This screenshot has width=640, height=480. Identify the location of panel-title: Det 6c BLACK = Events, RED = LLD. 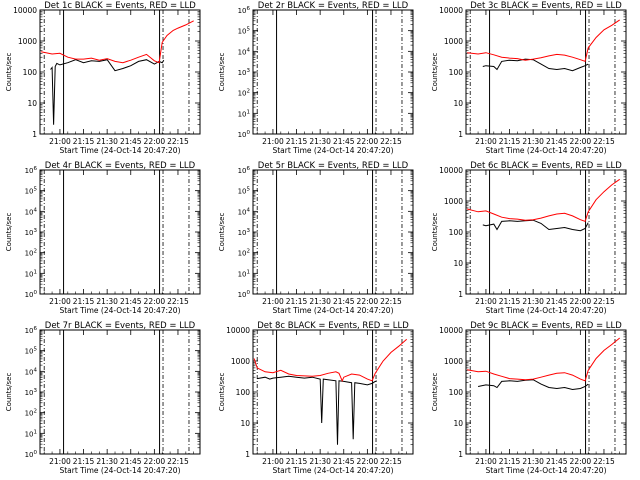
(546, 166).